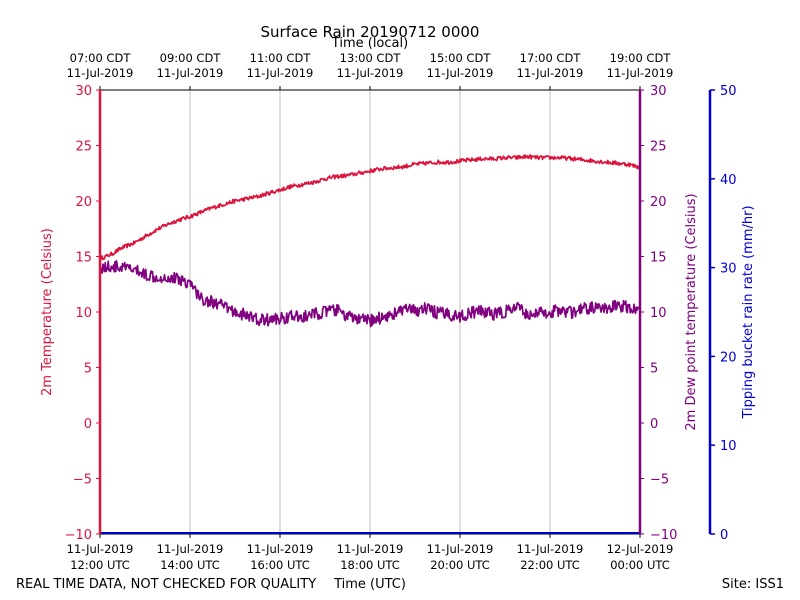 This screenshot has height=600, width=800. What do you see at coordinates (728, 269) in the screenshot?
I see `y-tick-label-rain: 30` at bounding box center [728, 269].